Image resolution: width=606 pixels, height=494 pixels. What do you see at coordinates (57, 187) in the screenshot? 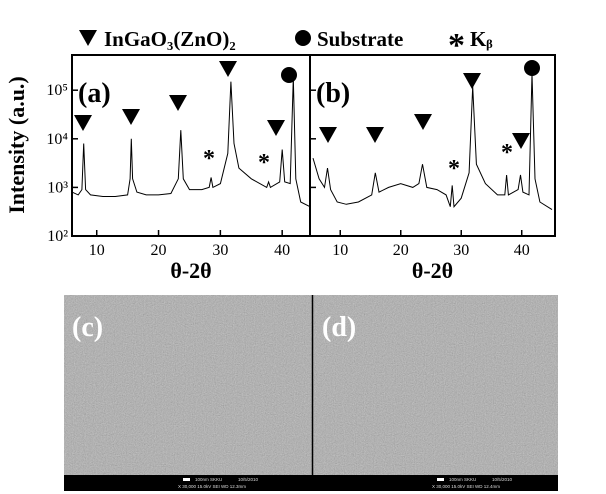
I see `y-tick-label: 10³` at bounding box center [57, 187].